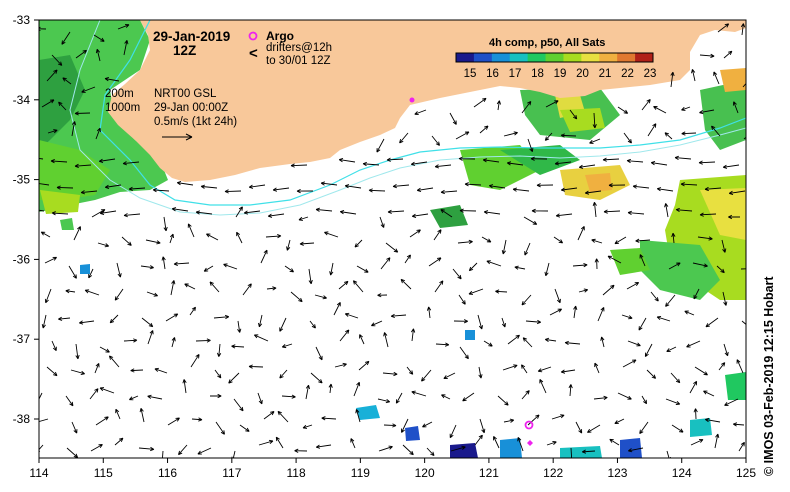  I want to click on product-label: NRT00 GSL, so click(185, 94).